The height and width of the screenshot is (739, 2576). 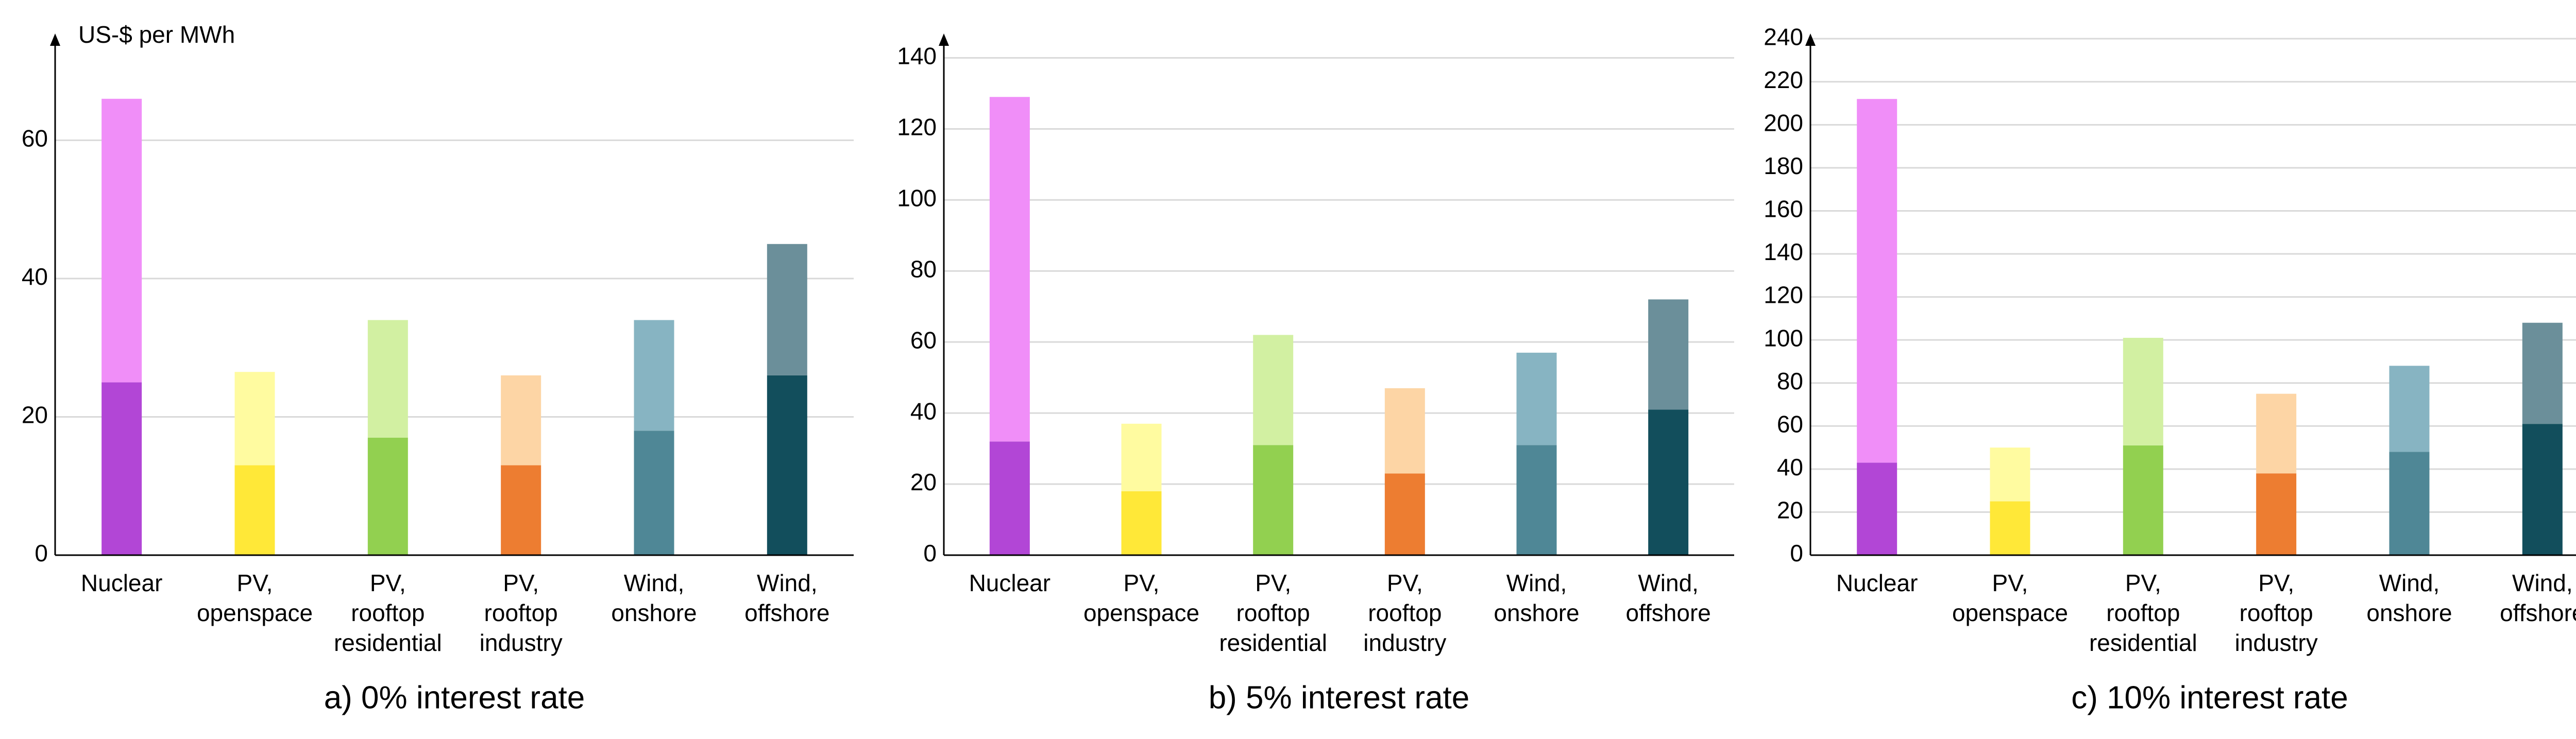 I want to click on caption: c) 10% interest rate, so click(x=2209, y=697).